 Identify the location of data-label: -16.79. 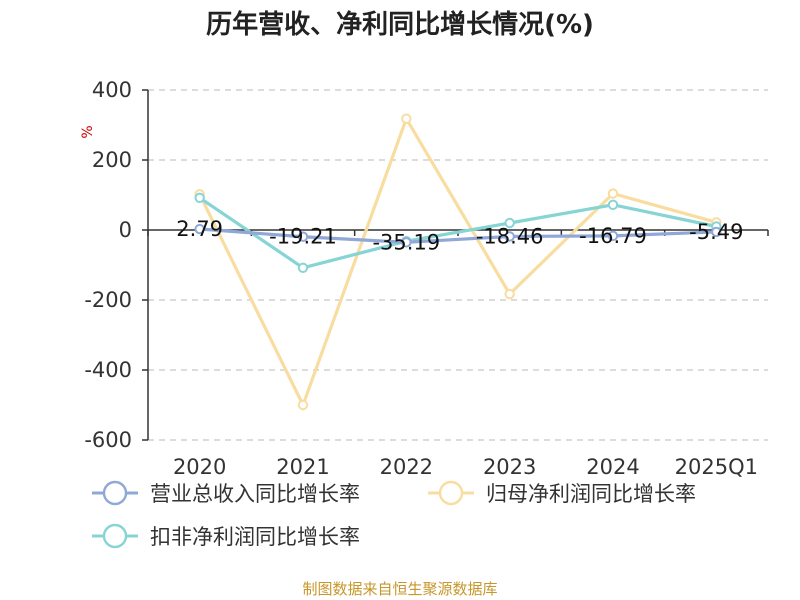
(613, 236).